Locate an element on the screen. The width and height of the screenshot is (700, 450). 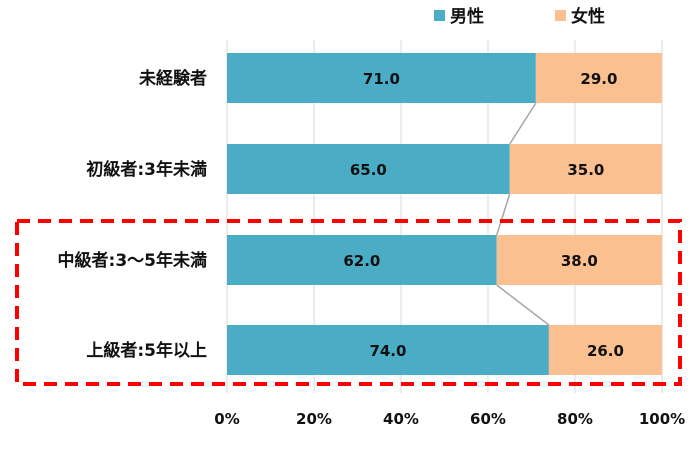
x-tick-label: 40% is located at coordinates (401, 419).